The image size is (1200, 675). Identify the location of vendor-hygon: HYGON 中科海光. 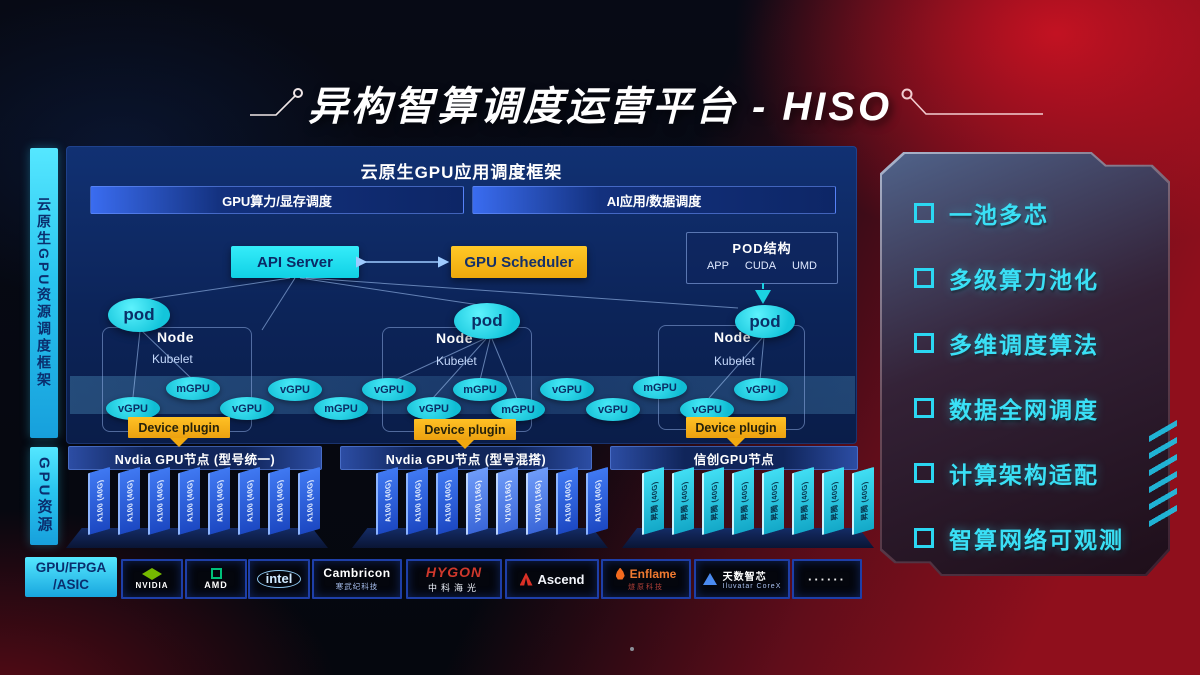
(454, 579).